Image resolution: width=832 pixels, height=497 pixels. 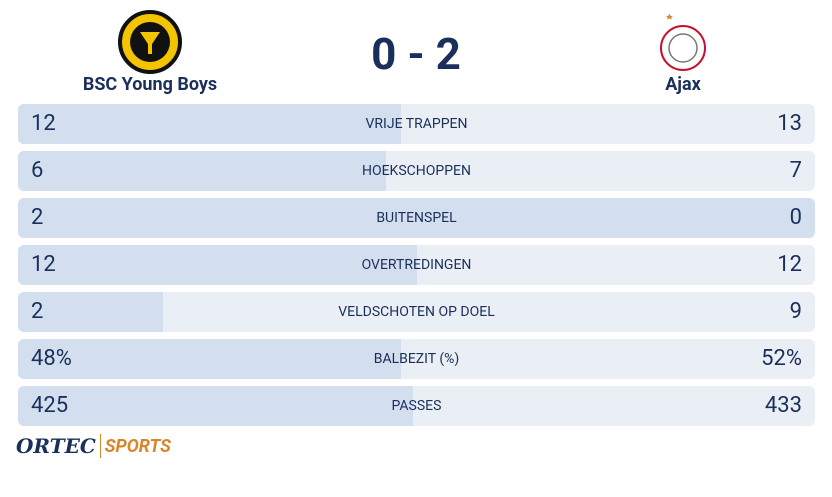 I want to click on away-value: 433, so click(x=783, y=405).